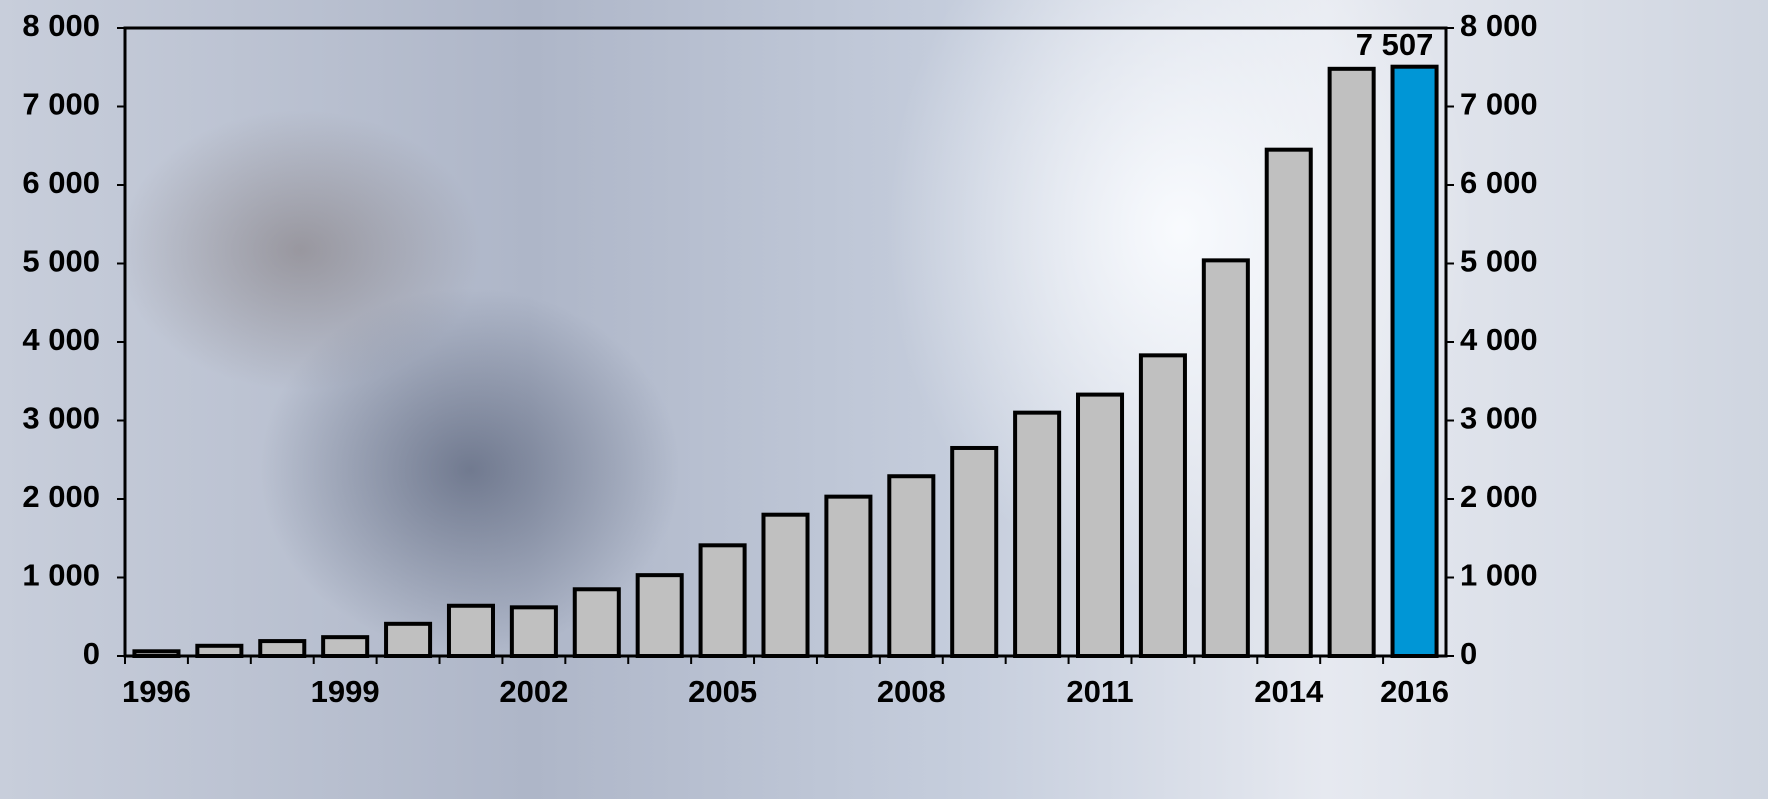  What do you see at coordinates (1499, 575) in the screenshot?
I see `y2-tick-label: 1 000` at bounding box center [1499, 575].